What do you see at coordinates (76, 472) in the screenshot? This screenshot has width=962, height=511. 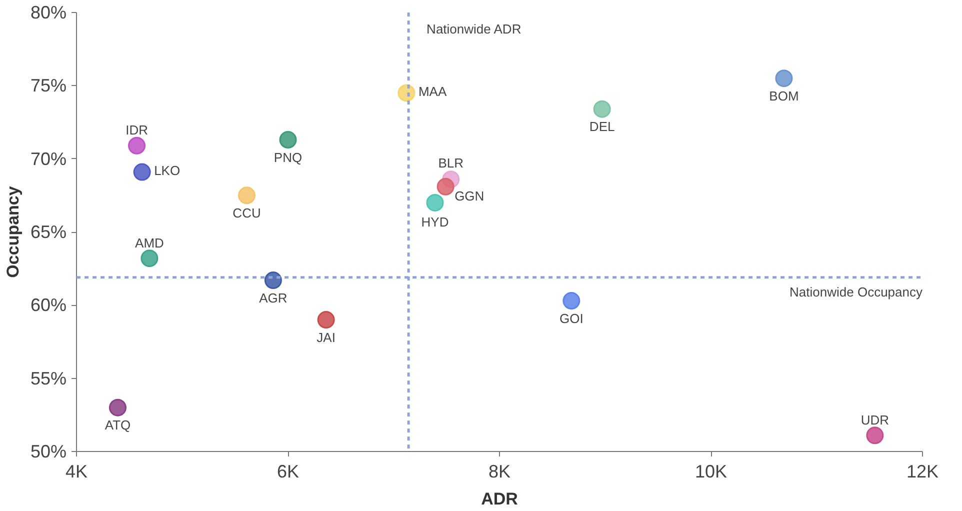 I see `x-tick-label: 4K` at bounding box center [76, 472].